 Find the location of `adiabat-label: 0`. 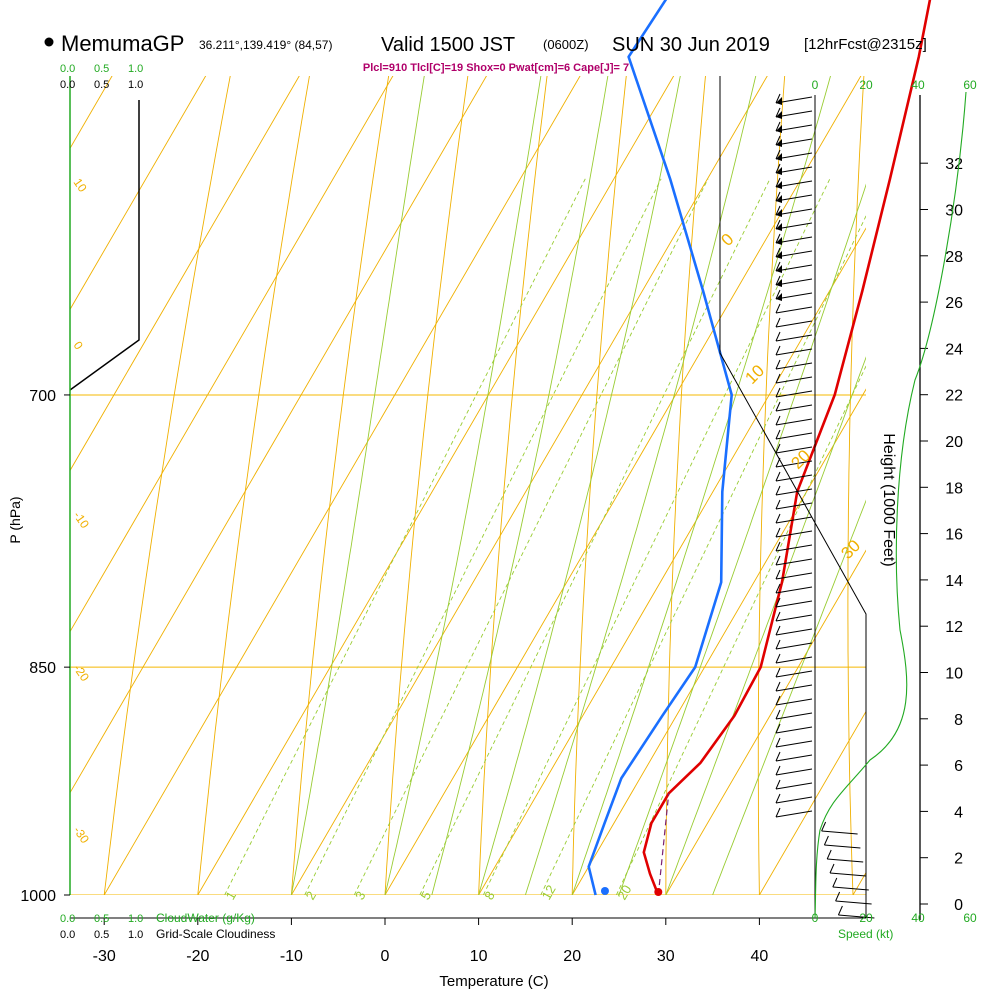

adiabat-label: 0 is located at coordinates (78, 346).